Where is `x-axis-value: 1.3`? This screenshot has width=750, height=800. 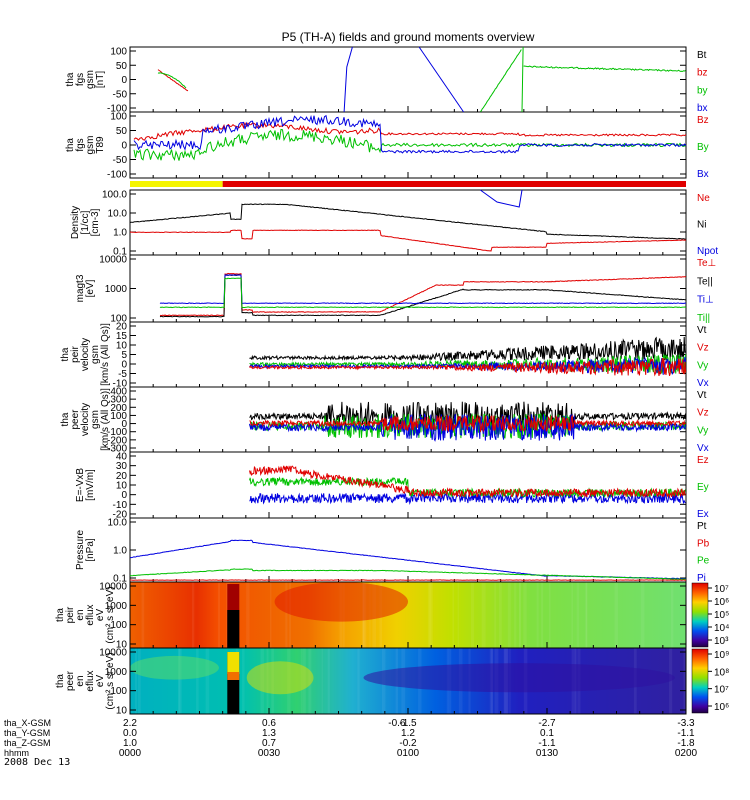 x-axis-value: 1.3 is located at coordinates (269, 733).